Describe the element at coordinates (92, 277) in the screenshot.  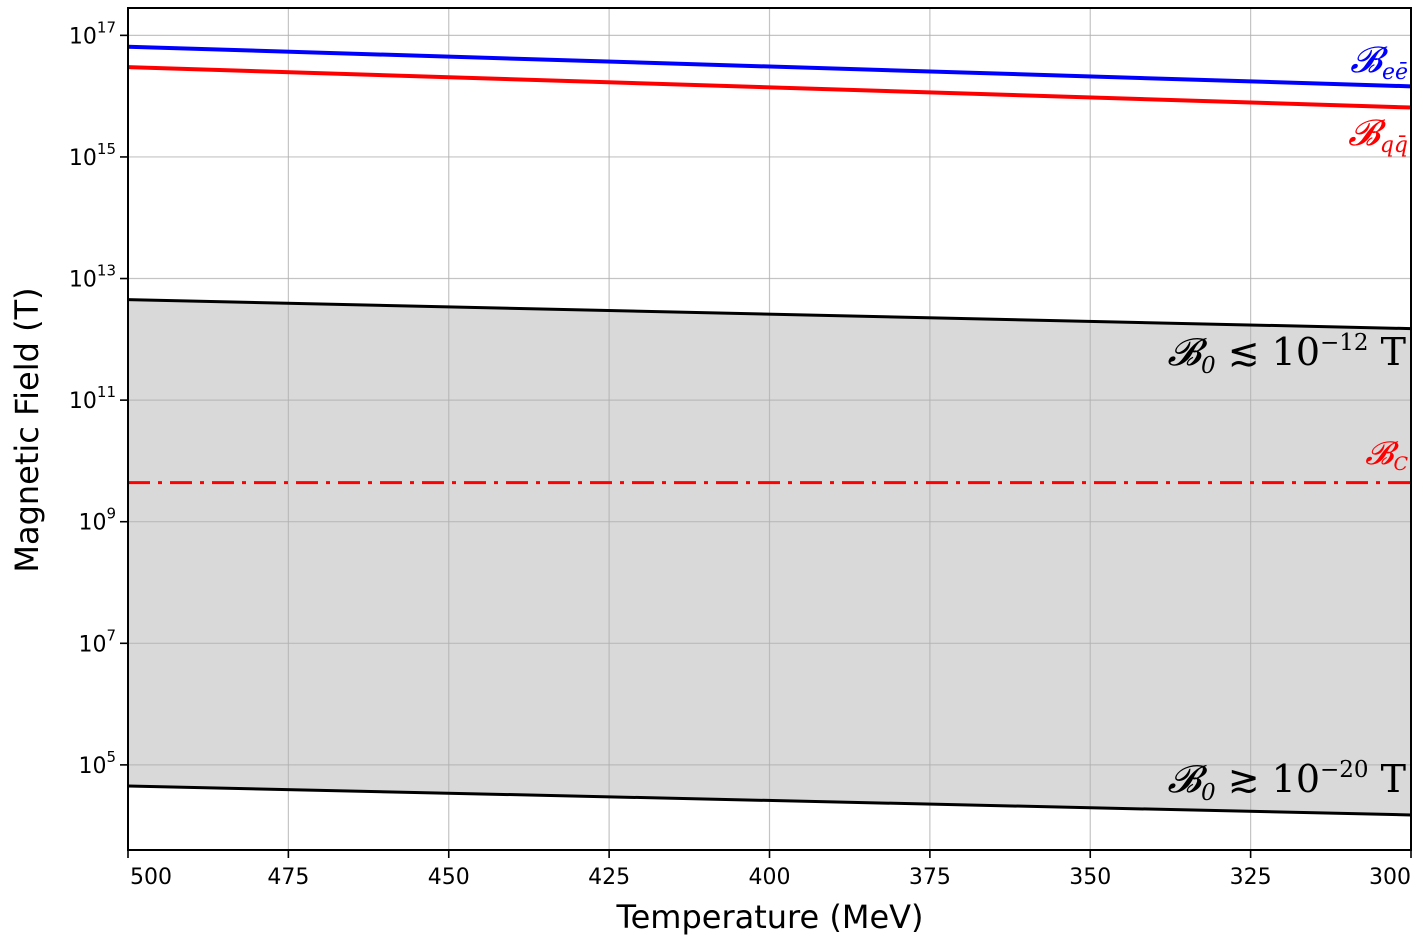
I see `y-tick-label: 10¹³` at that location.